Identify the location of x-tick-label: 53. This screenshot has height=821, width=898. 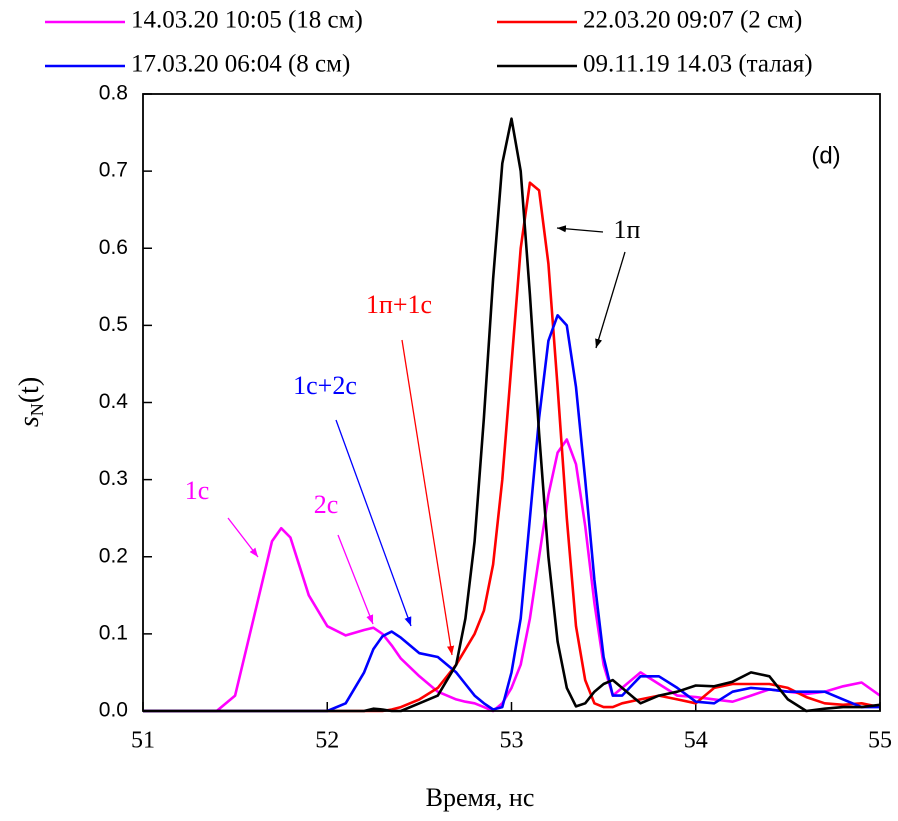
(512, 741).